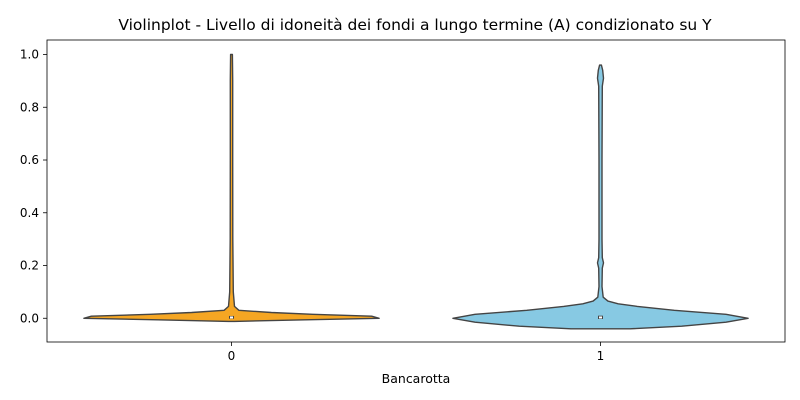 The width and height of the screenshot is (800, 400). I want to click on x-tick-label: 0, so click(232, 356).